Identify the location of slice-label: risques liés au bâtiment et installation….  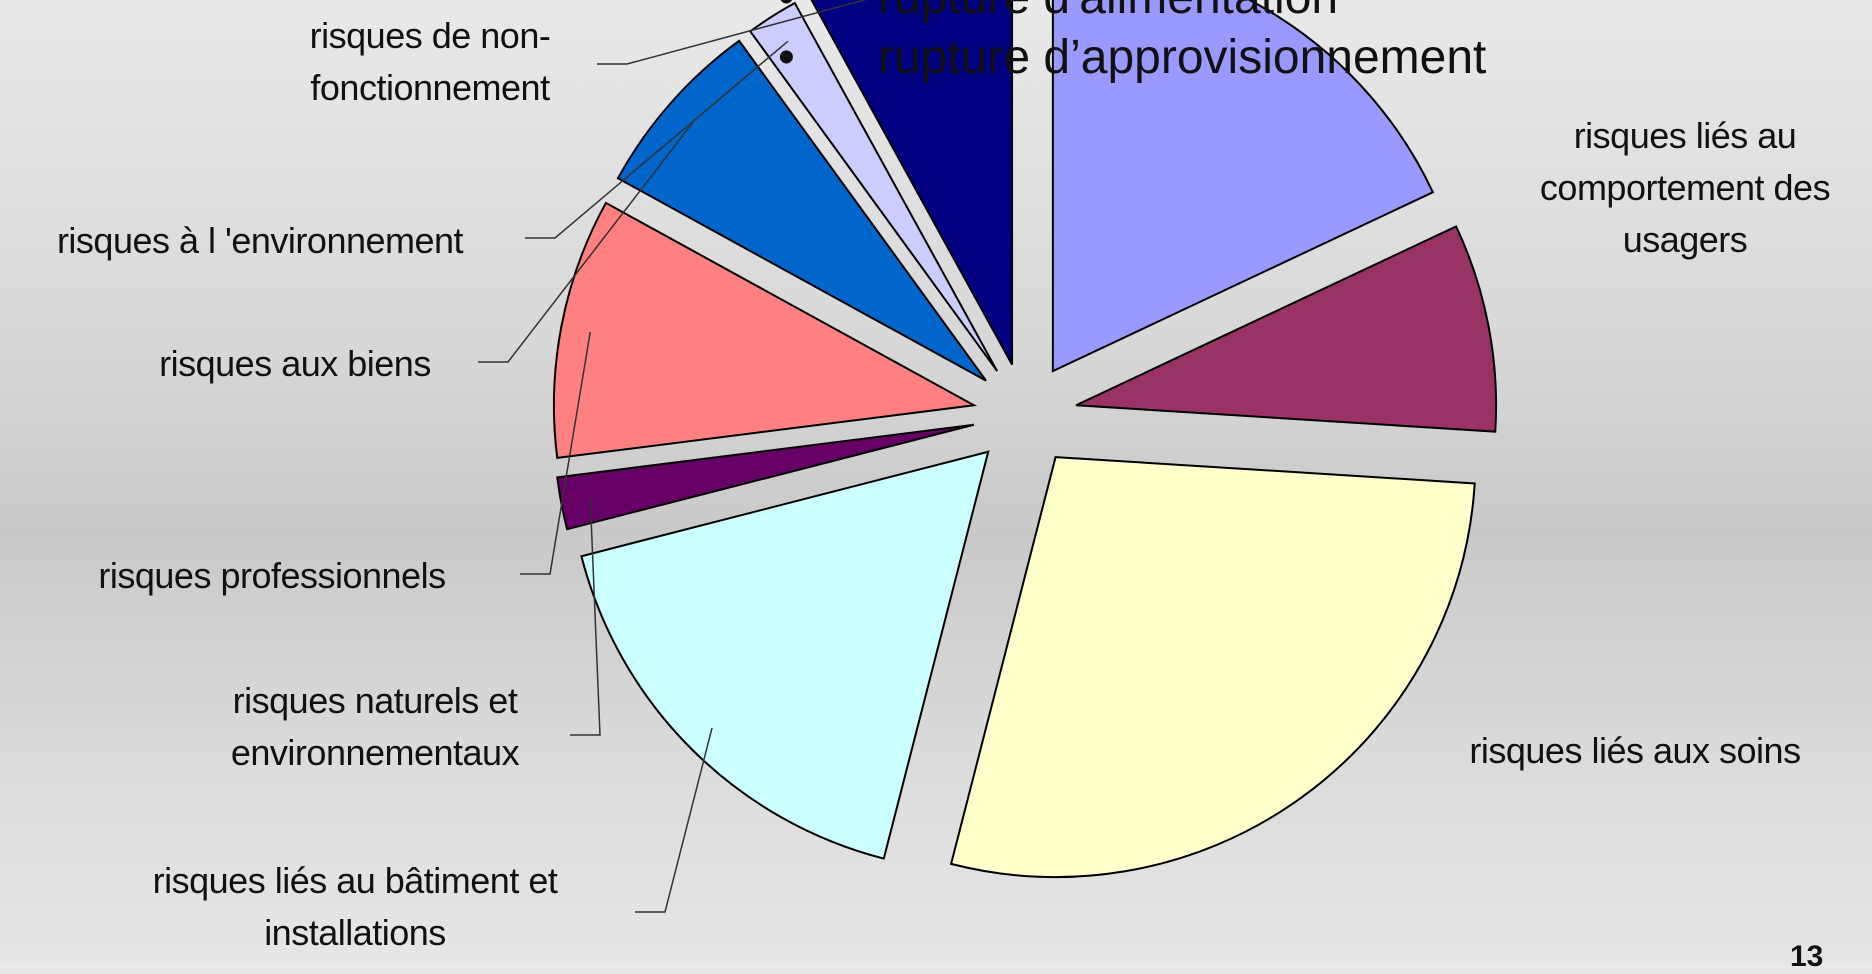
(355, 906).